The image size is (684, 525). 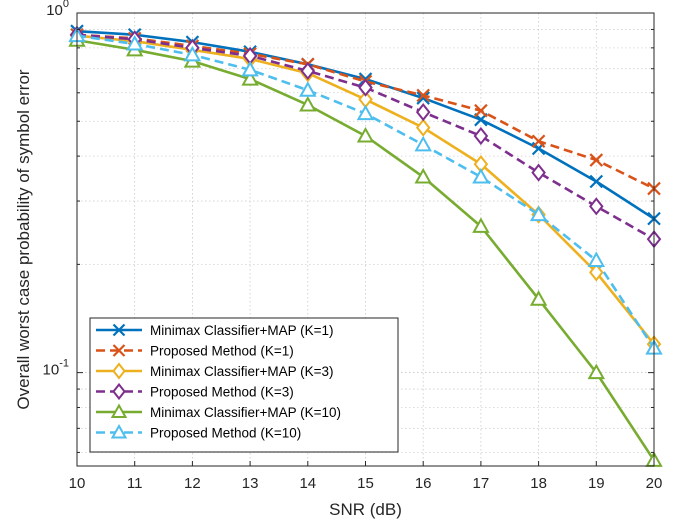 I want to click on x-tick-label: 19, so click(x=596, y=483).